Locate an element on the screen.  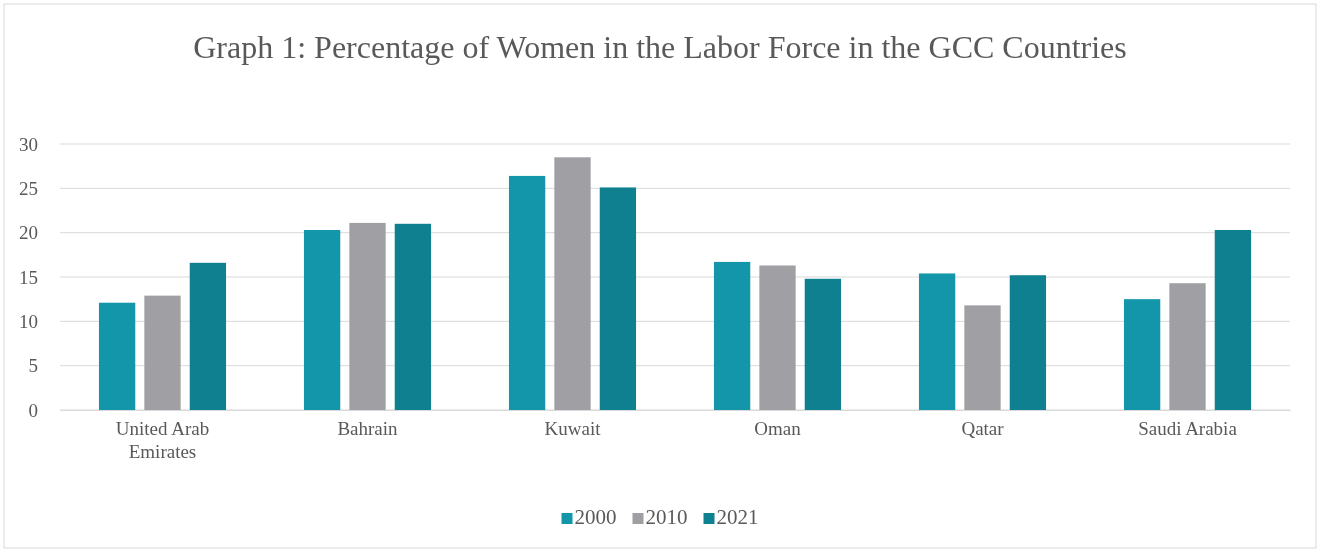
x-tick-label: Oman is located at coordinates (778, 429).